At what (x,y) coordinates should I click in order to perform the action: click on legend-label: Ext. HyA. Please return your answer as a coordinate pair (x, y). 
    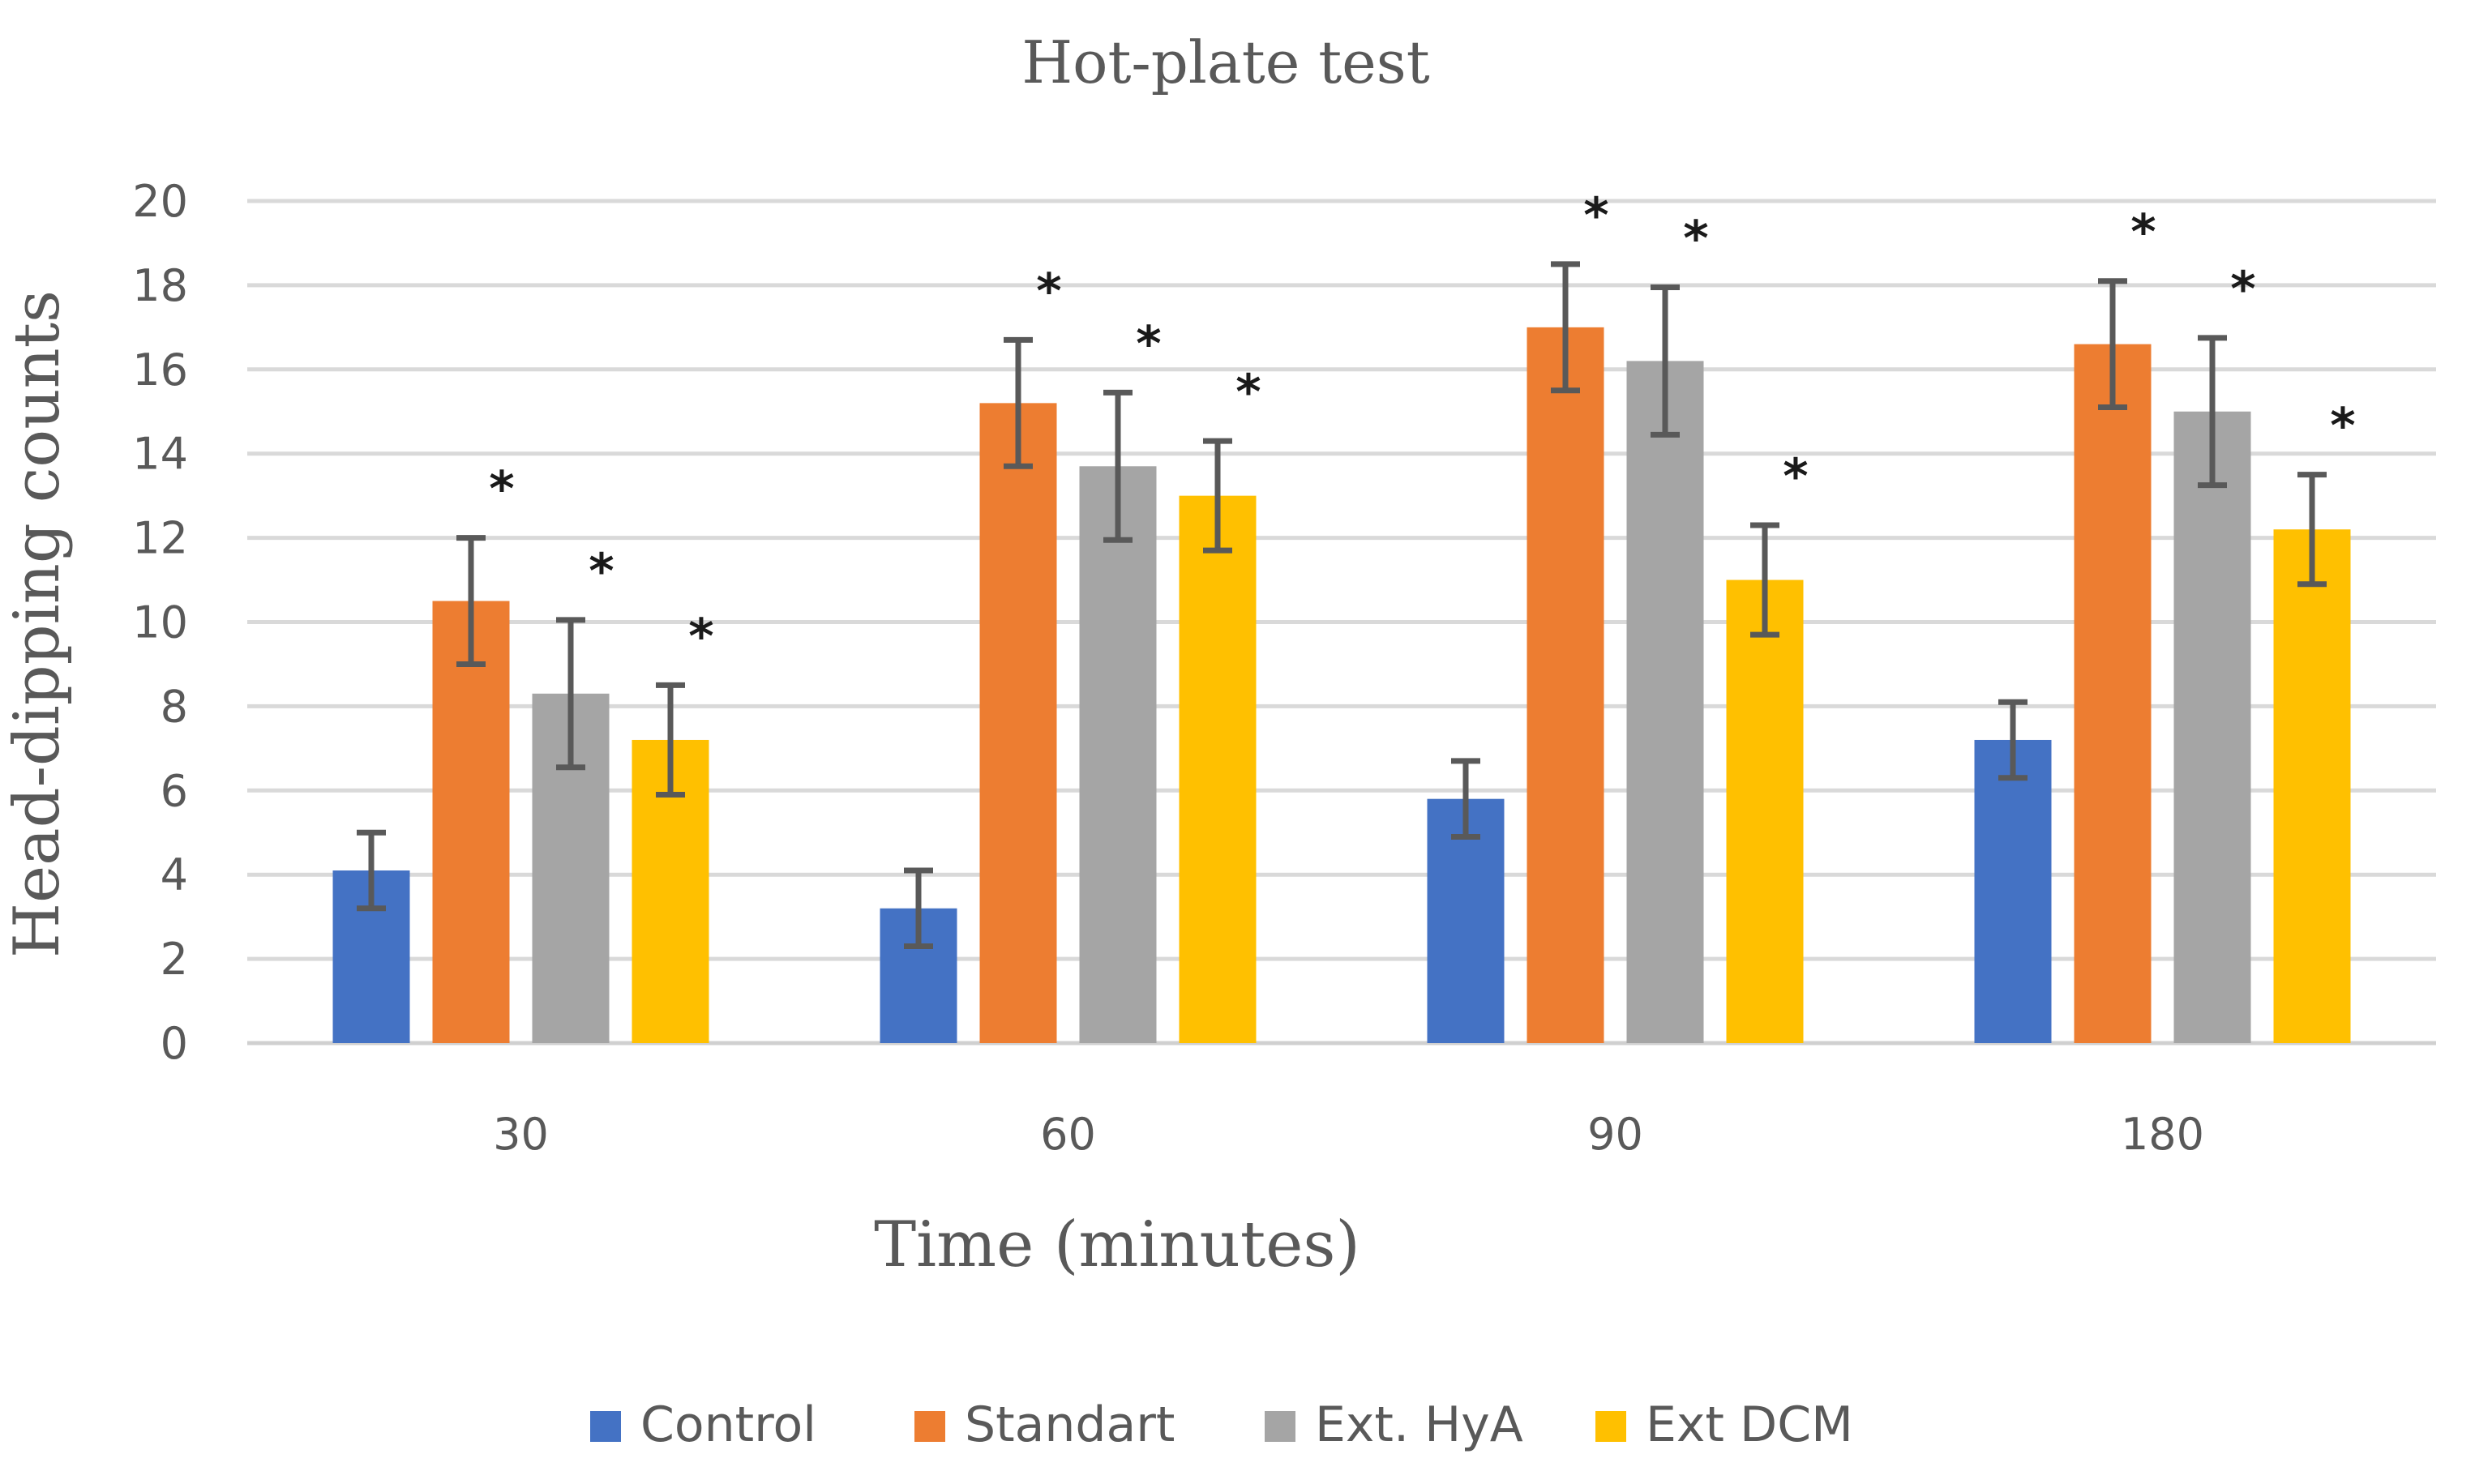
    Looking at the image, I should click on (1419, 1424).